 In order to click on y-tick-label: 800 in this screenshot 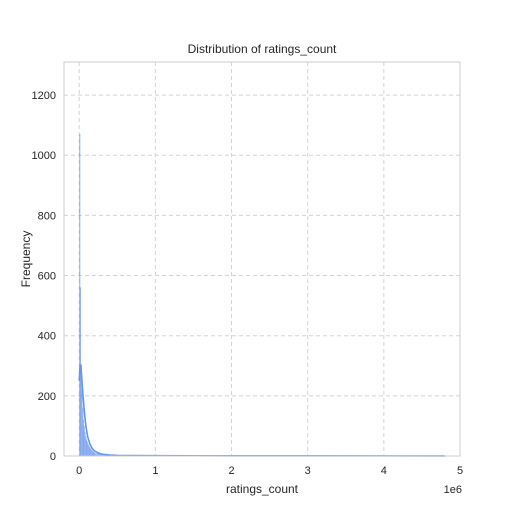, I will do `click(47, 216)`.